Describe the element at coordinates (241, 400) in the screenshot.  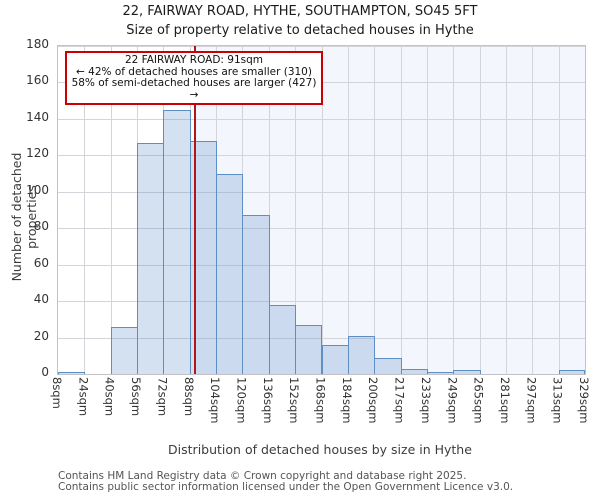
I see `x-tick-label: 120sqm` at that location.